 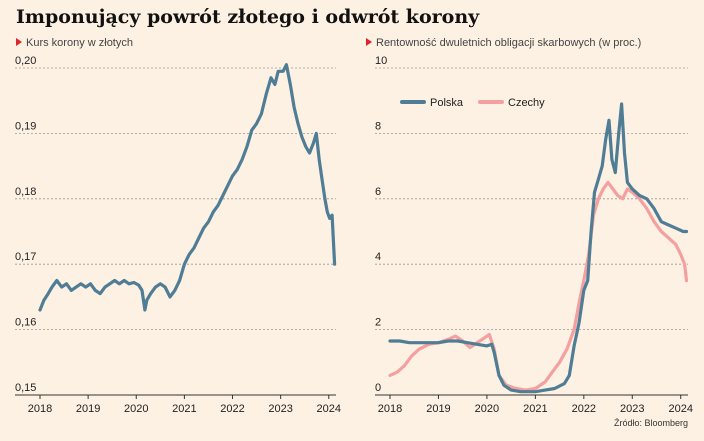 What do you see at coordinates (378, 323) in the screenshot?
I see `right-y-tick-label: 2` at bounding box center [378, 323].